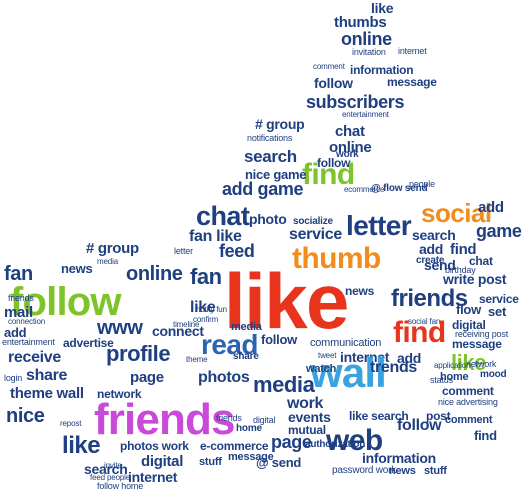 The height and width of the screenshot is (495, 524). What do you see at coordinates (81, 445) in the screenshot?
I see `word-like-bottom: like` at bounding box center [81, 445].